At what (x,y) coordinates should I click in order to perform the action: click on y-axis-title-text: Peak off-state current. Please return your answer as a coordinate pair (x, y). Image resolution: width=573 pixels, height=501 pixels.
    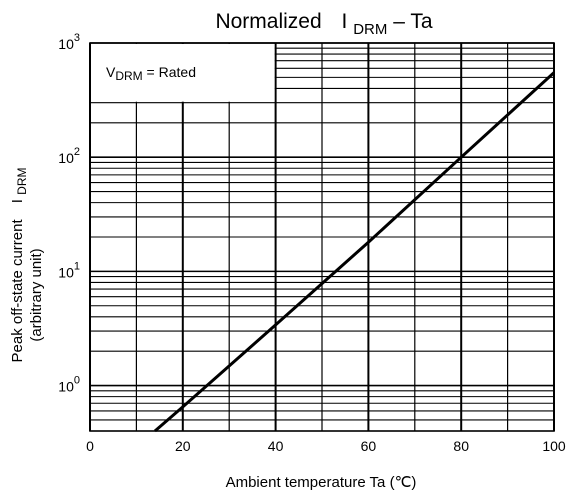
    Looking at the image, I should click on (17, 291).